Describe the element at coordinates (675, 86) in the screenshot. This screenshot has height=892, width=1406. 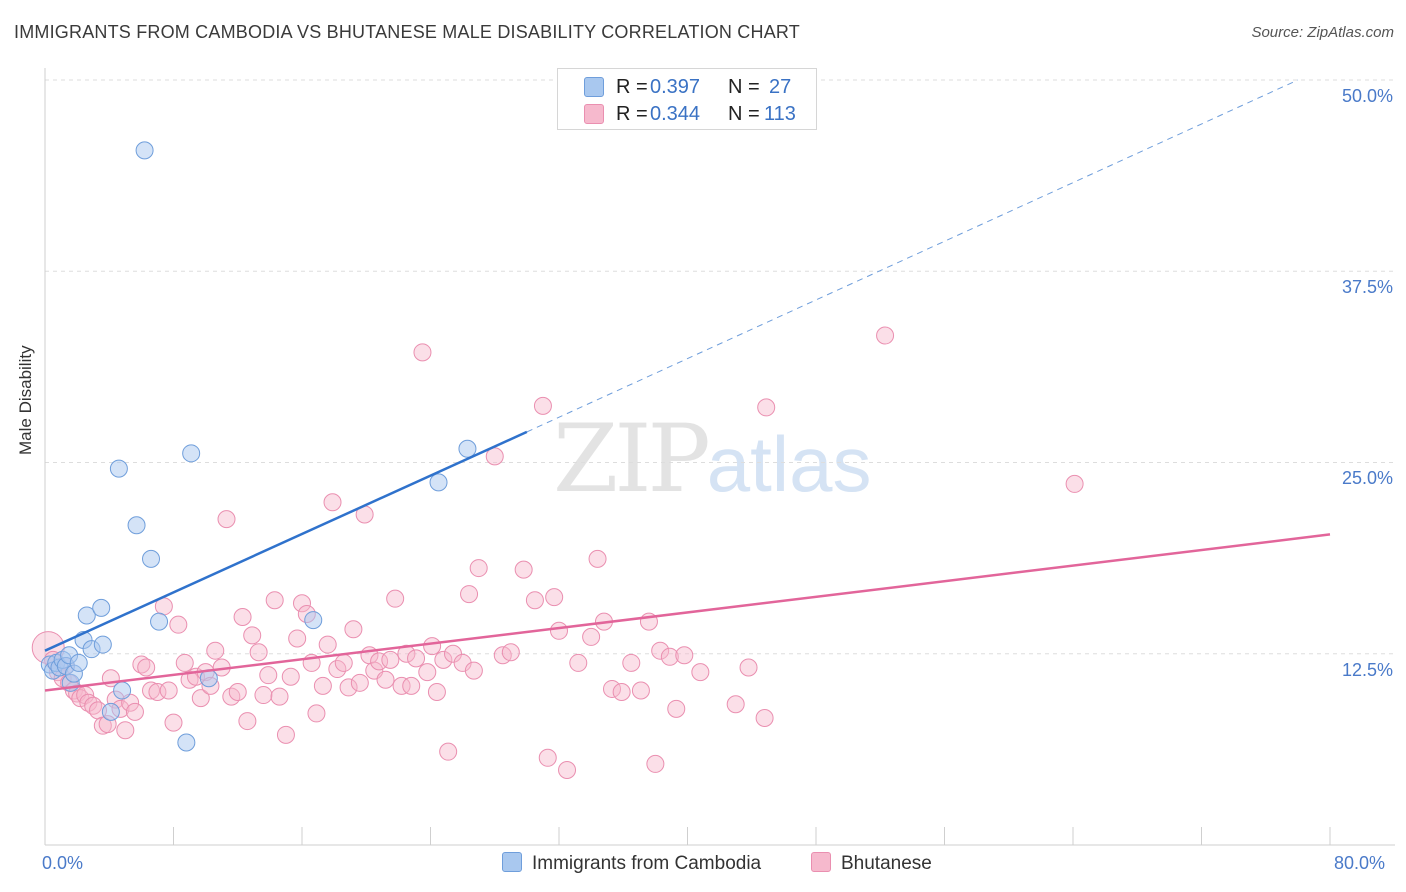
I see `legend-r-value: 0.397` at that location.